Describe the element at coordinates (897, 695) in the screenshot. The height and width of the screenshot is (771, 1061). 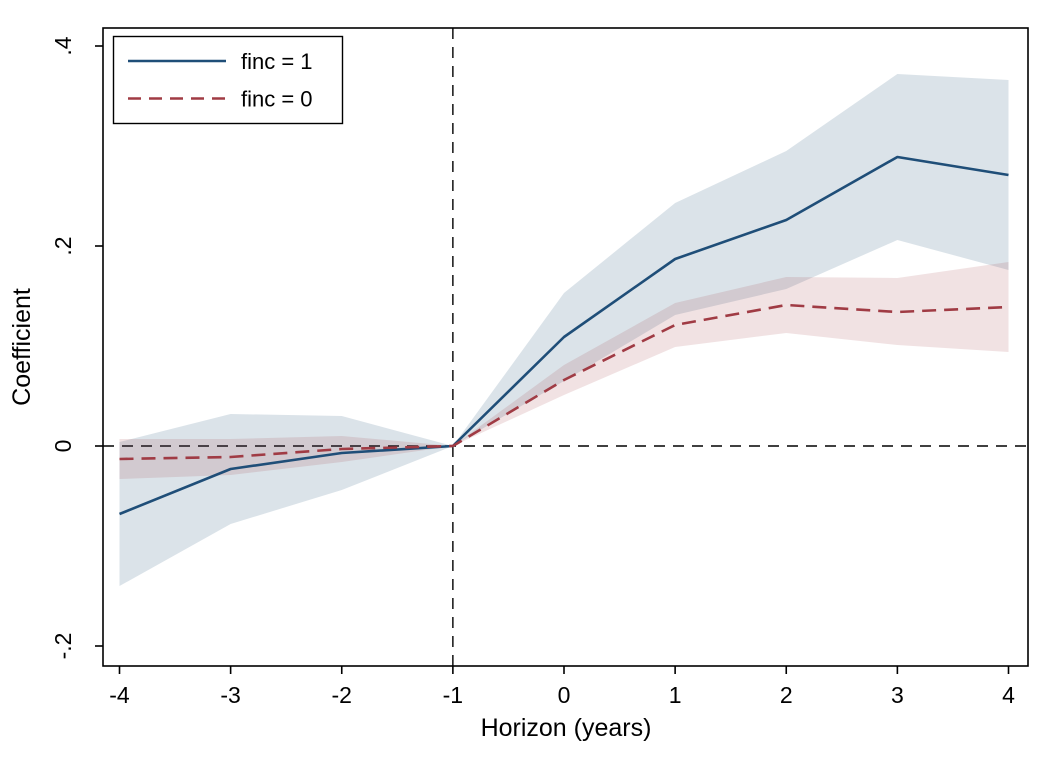
I see `x-tick-label: 3` at that location.